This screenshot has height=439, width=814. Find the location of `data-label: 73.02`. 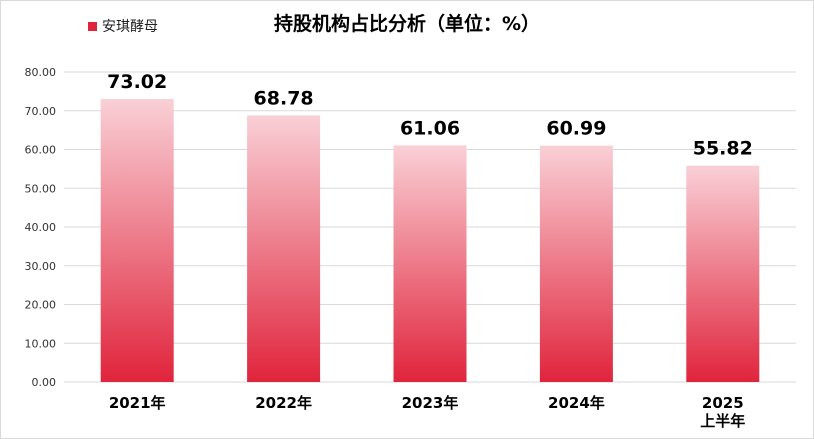

data-label: 73.02 is located at coordinates (137, 82).